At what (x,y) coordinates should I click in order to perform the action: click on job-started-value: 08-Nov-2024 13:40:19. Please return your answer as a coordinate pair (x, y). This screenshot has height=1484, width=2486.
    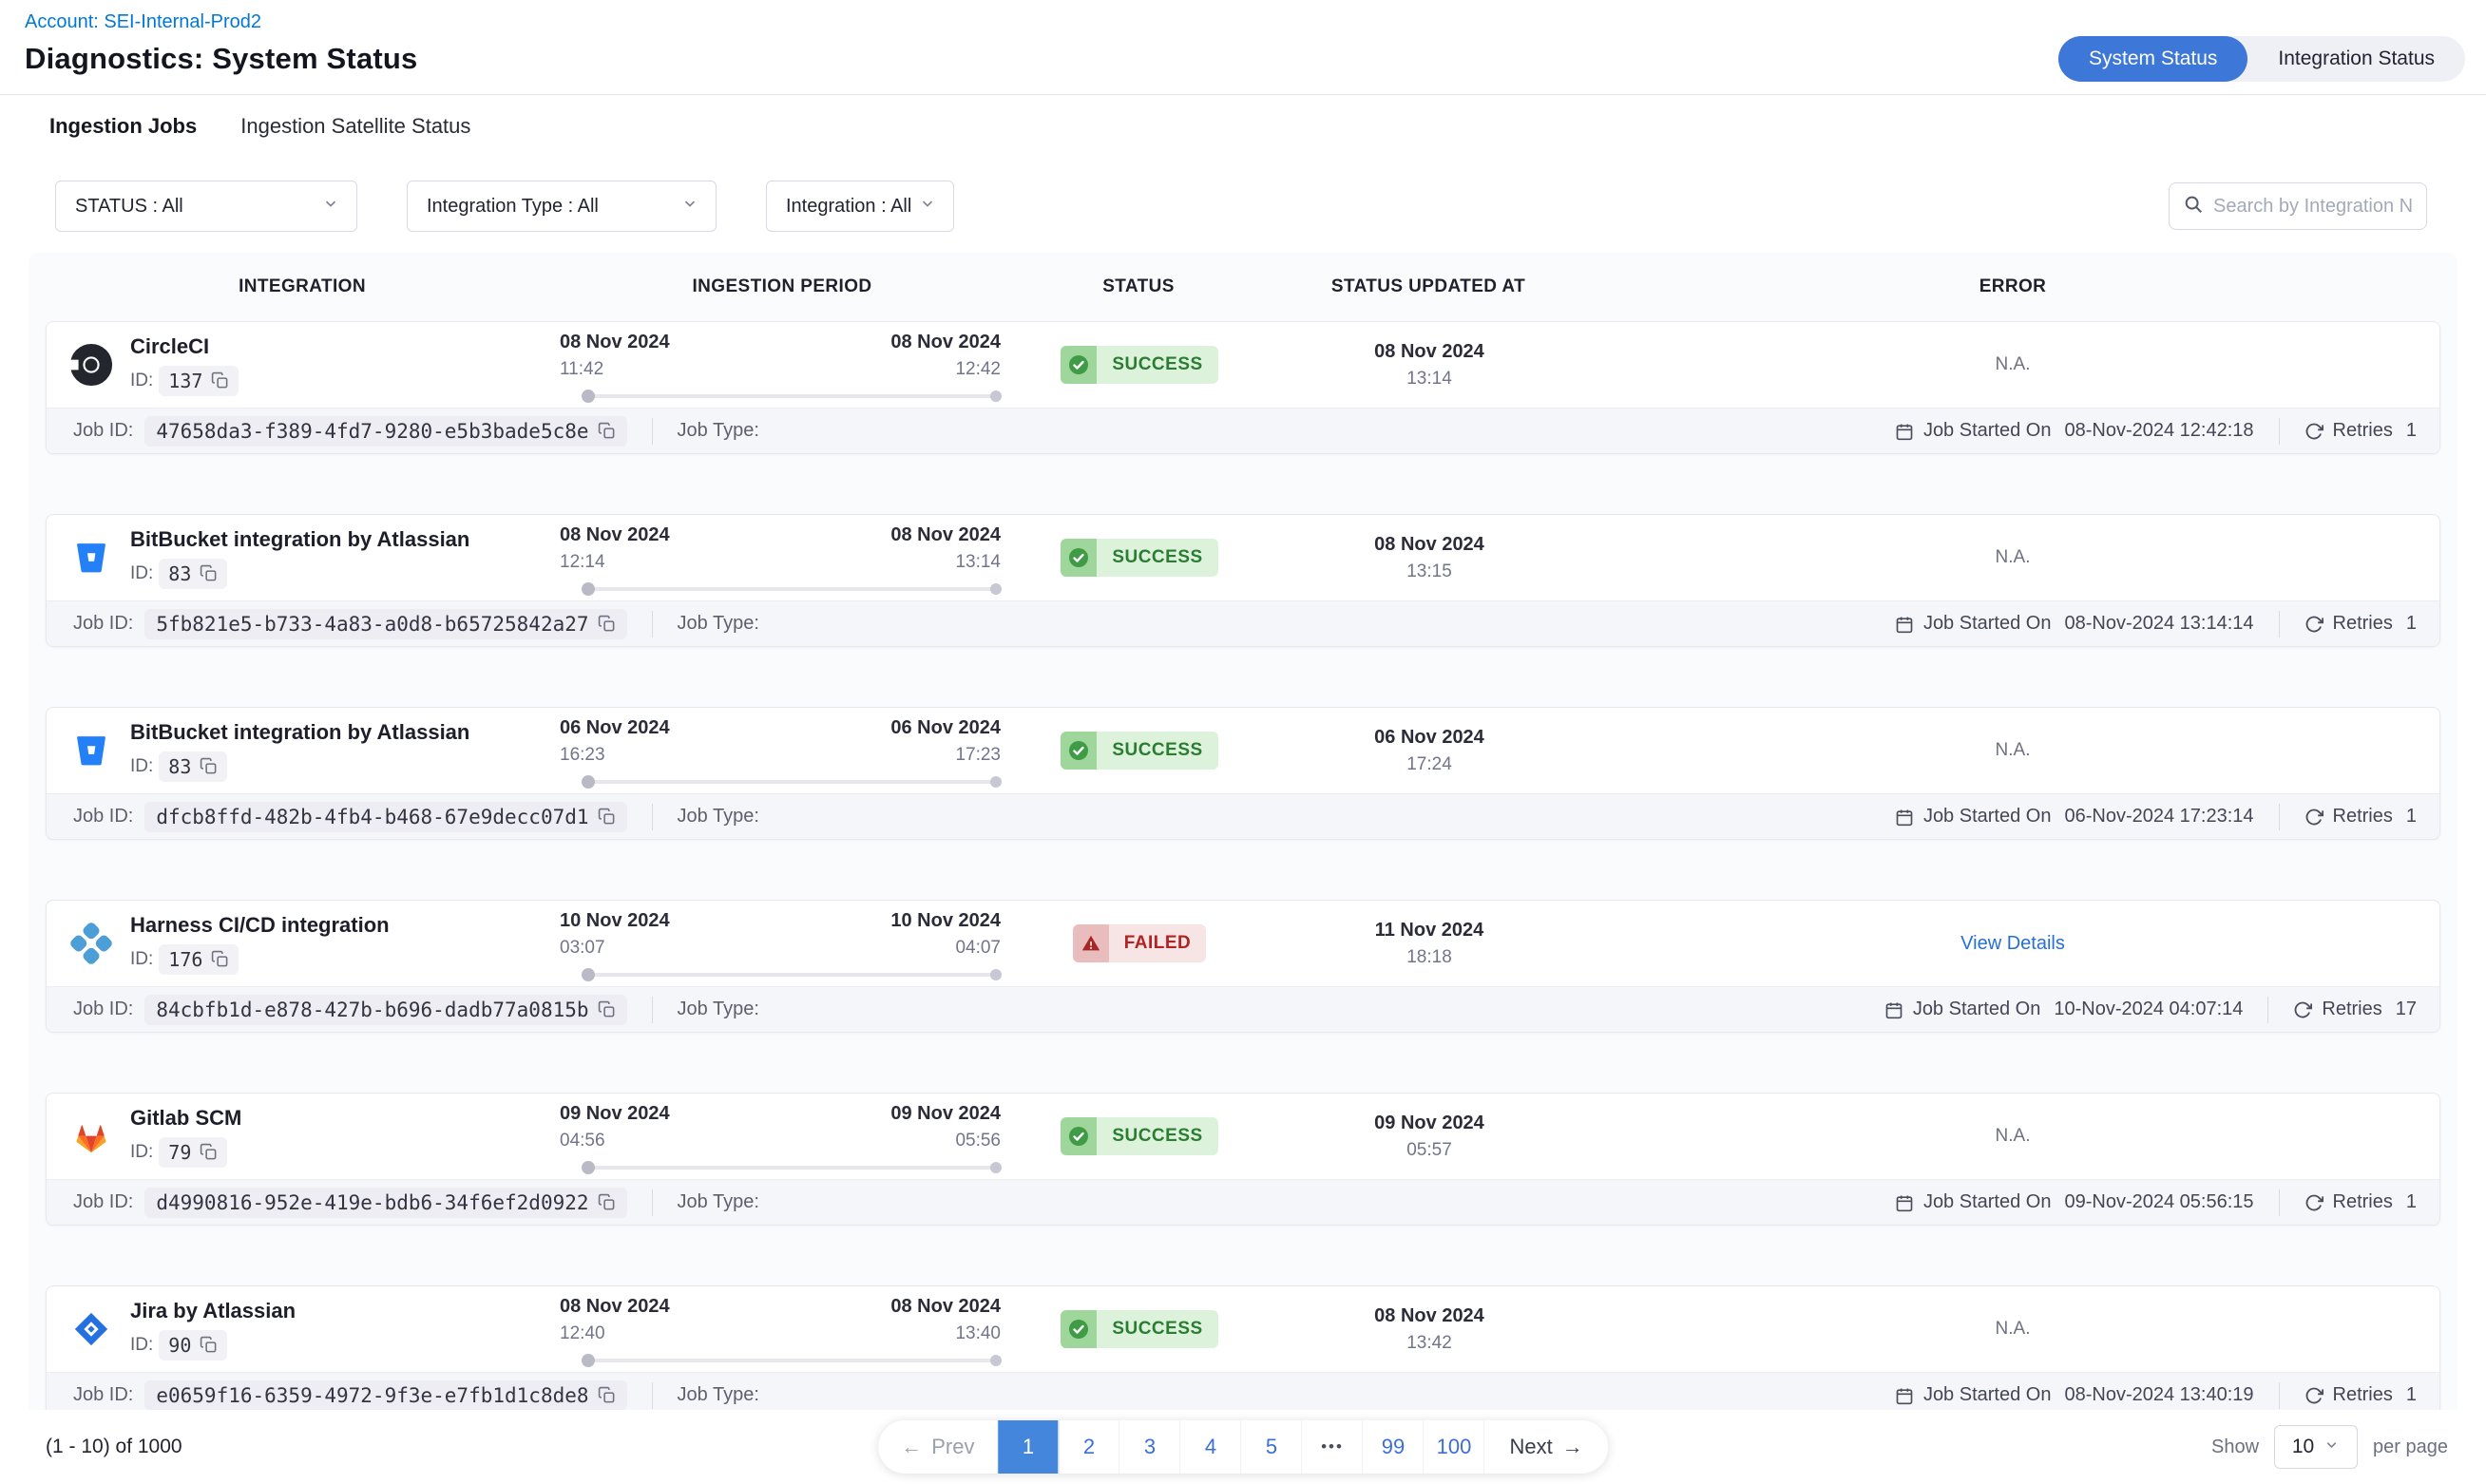
    Looking at the image, I should click on (2159, 1394).